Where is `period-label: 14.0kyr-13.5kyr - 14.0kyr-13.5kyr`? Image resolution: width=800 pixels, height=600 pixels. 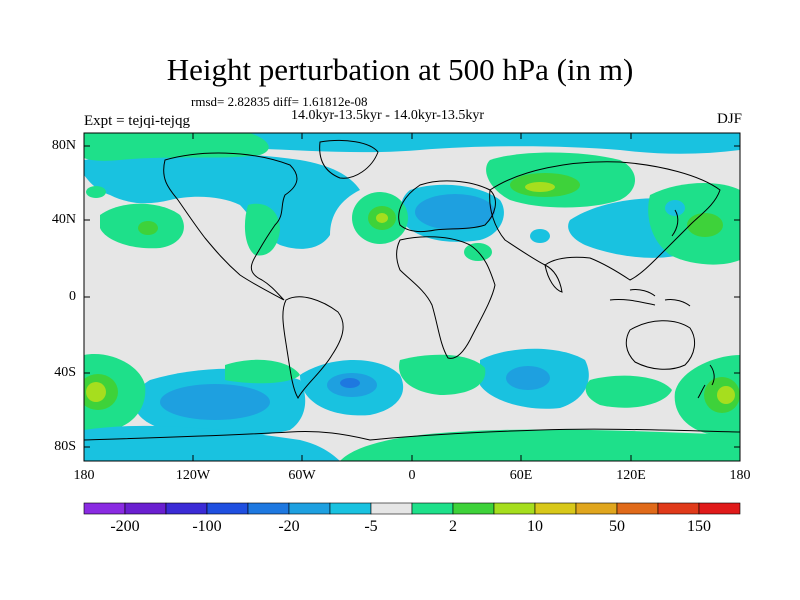
period-label: 14.0kyr-13.5kyr - 14.0kyr-13.5kyr is located at coordinates (388, 115).